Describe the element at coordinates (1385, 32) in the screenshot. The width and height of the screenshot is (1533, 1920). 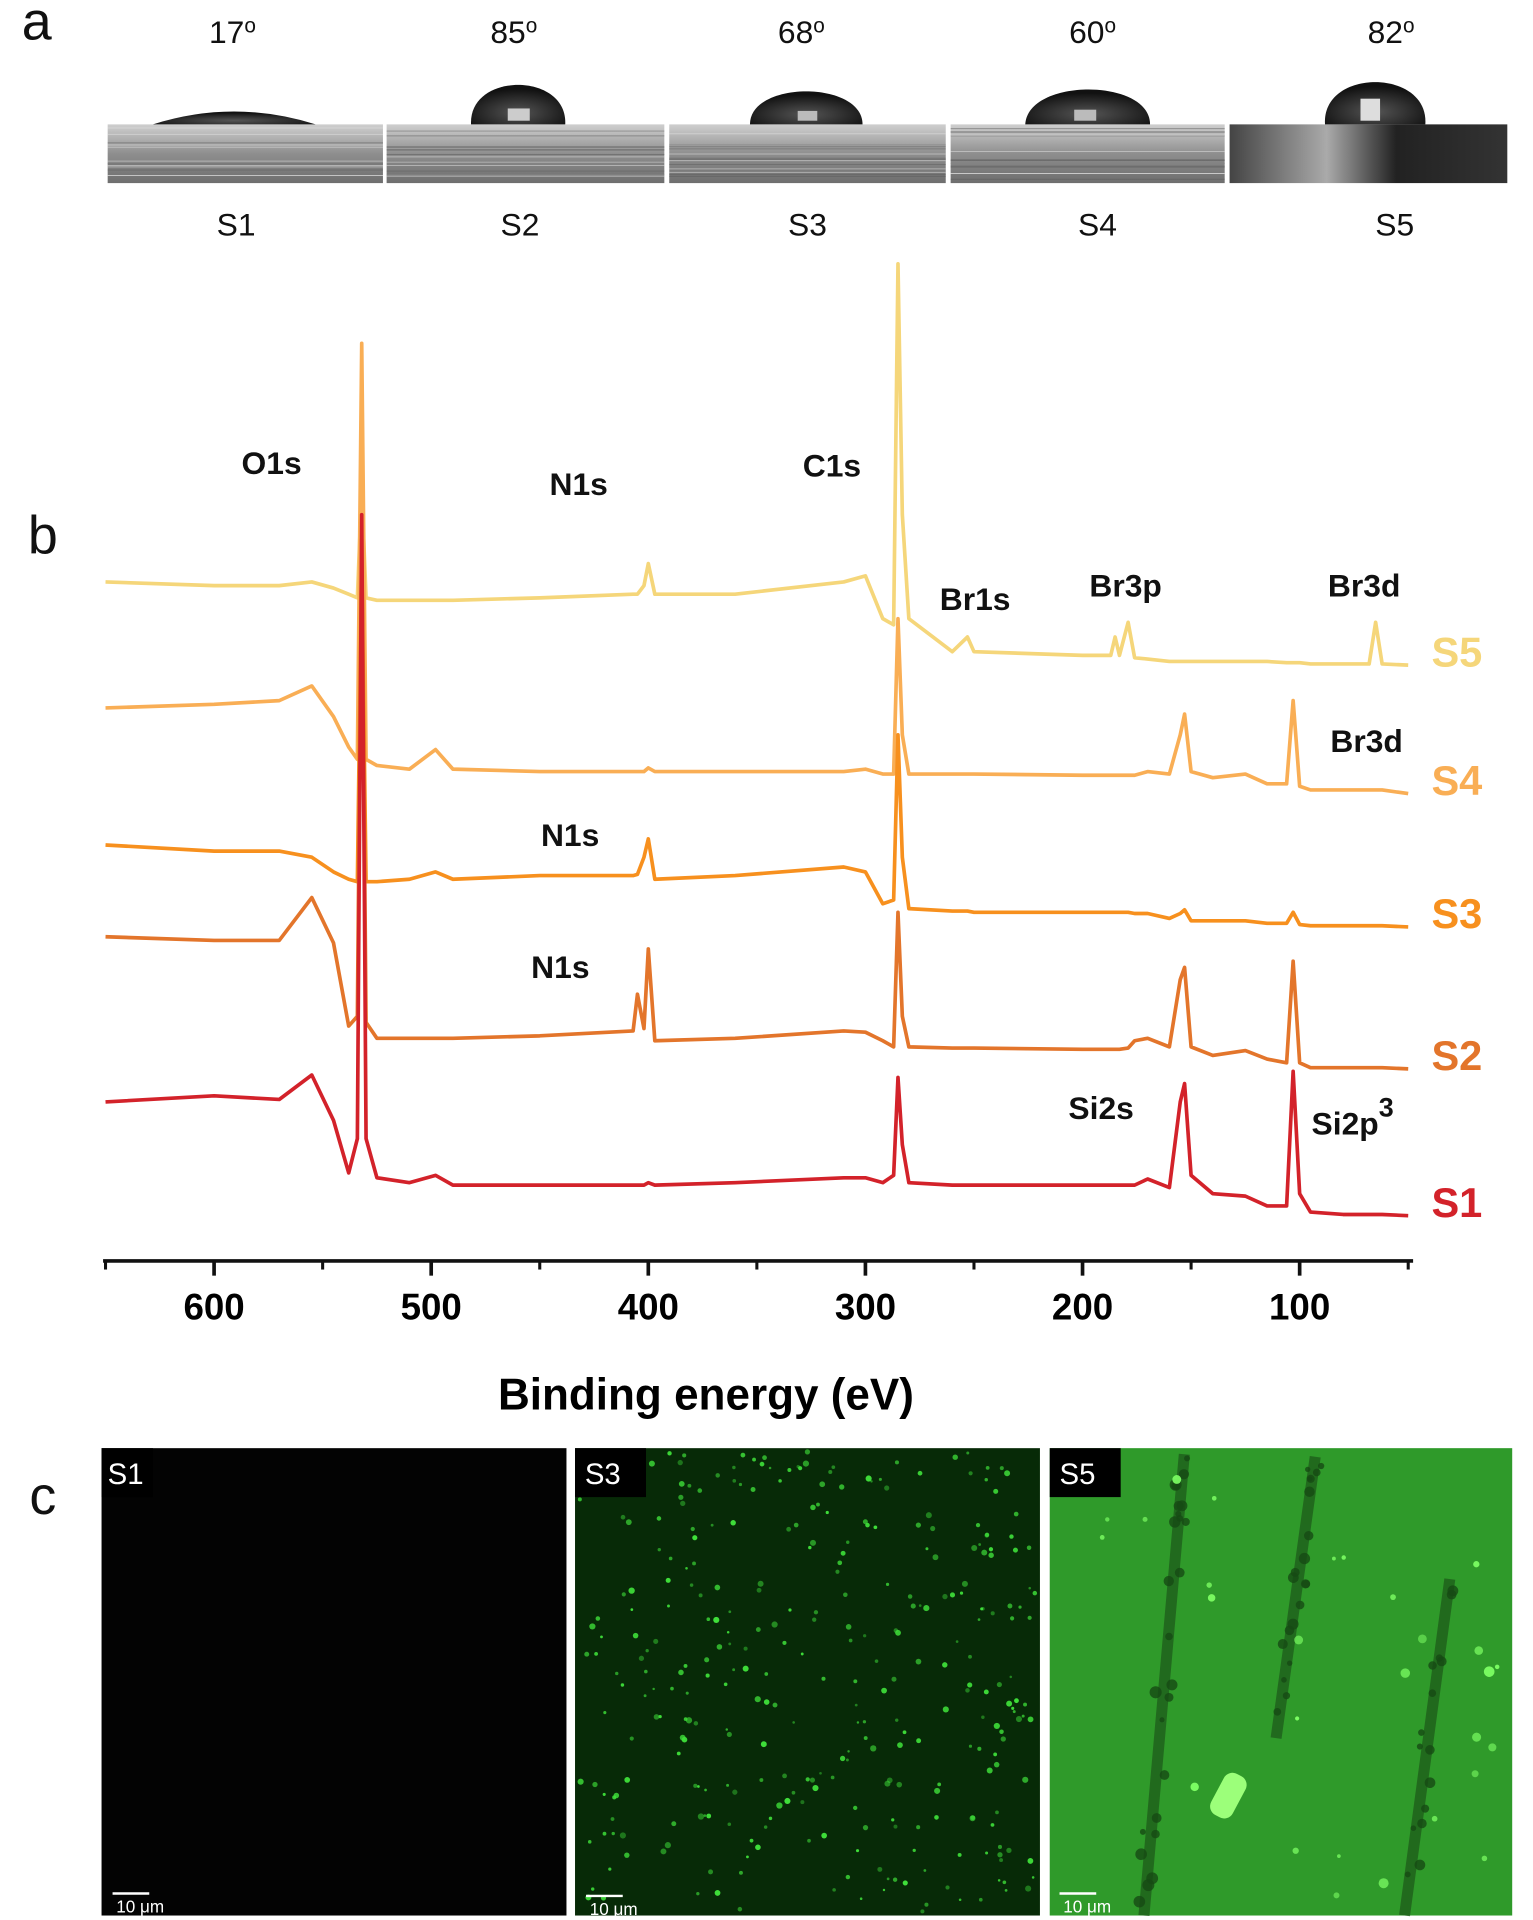
I see `angle-value: 82` at that location.